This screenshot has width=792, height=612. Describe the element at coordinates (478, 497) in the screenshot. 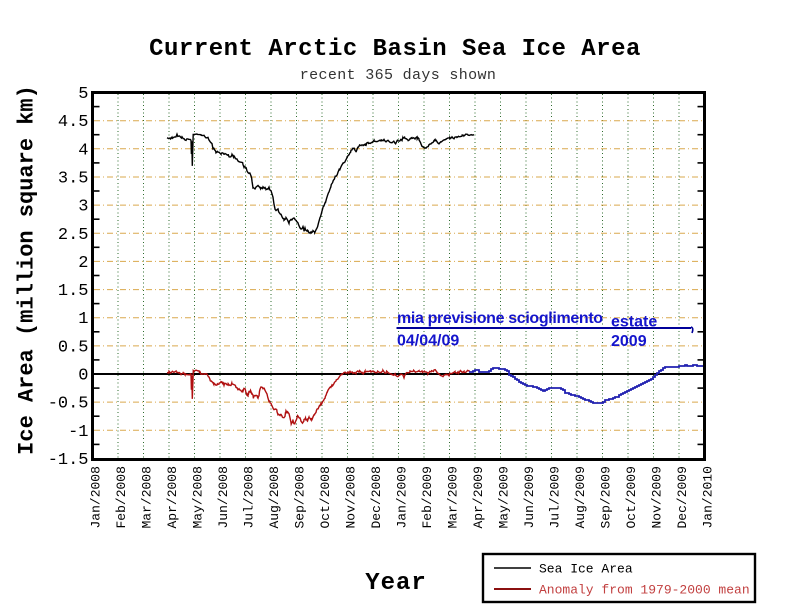

I see `svg-text: Apr/2009` at that location.